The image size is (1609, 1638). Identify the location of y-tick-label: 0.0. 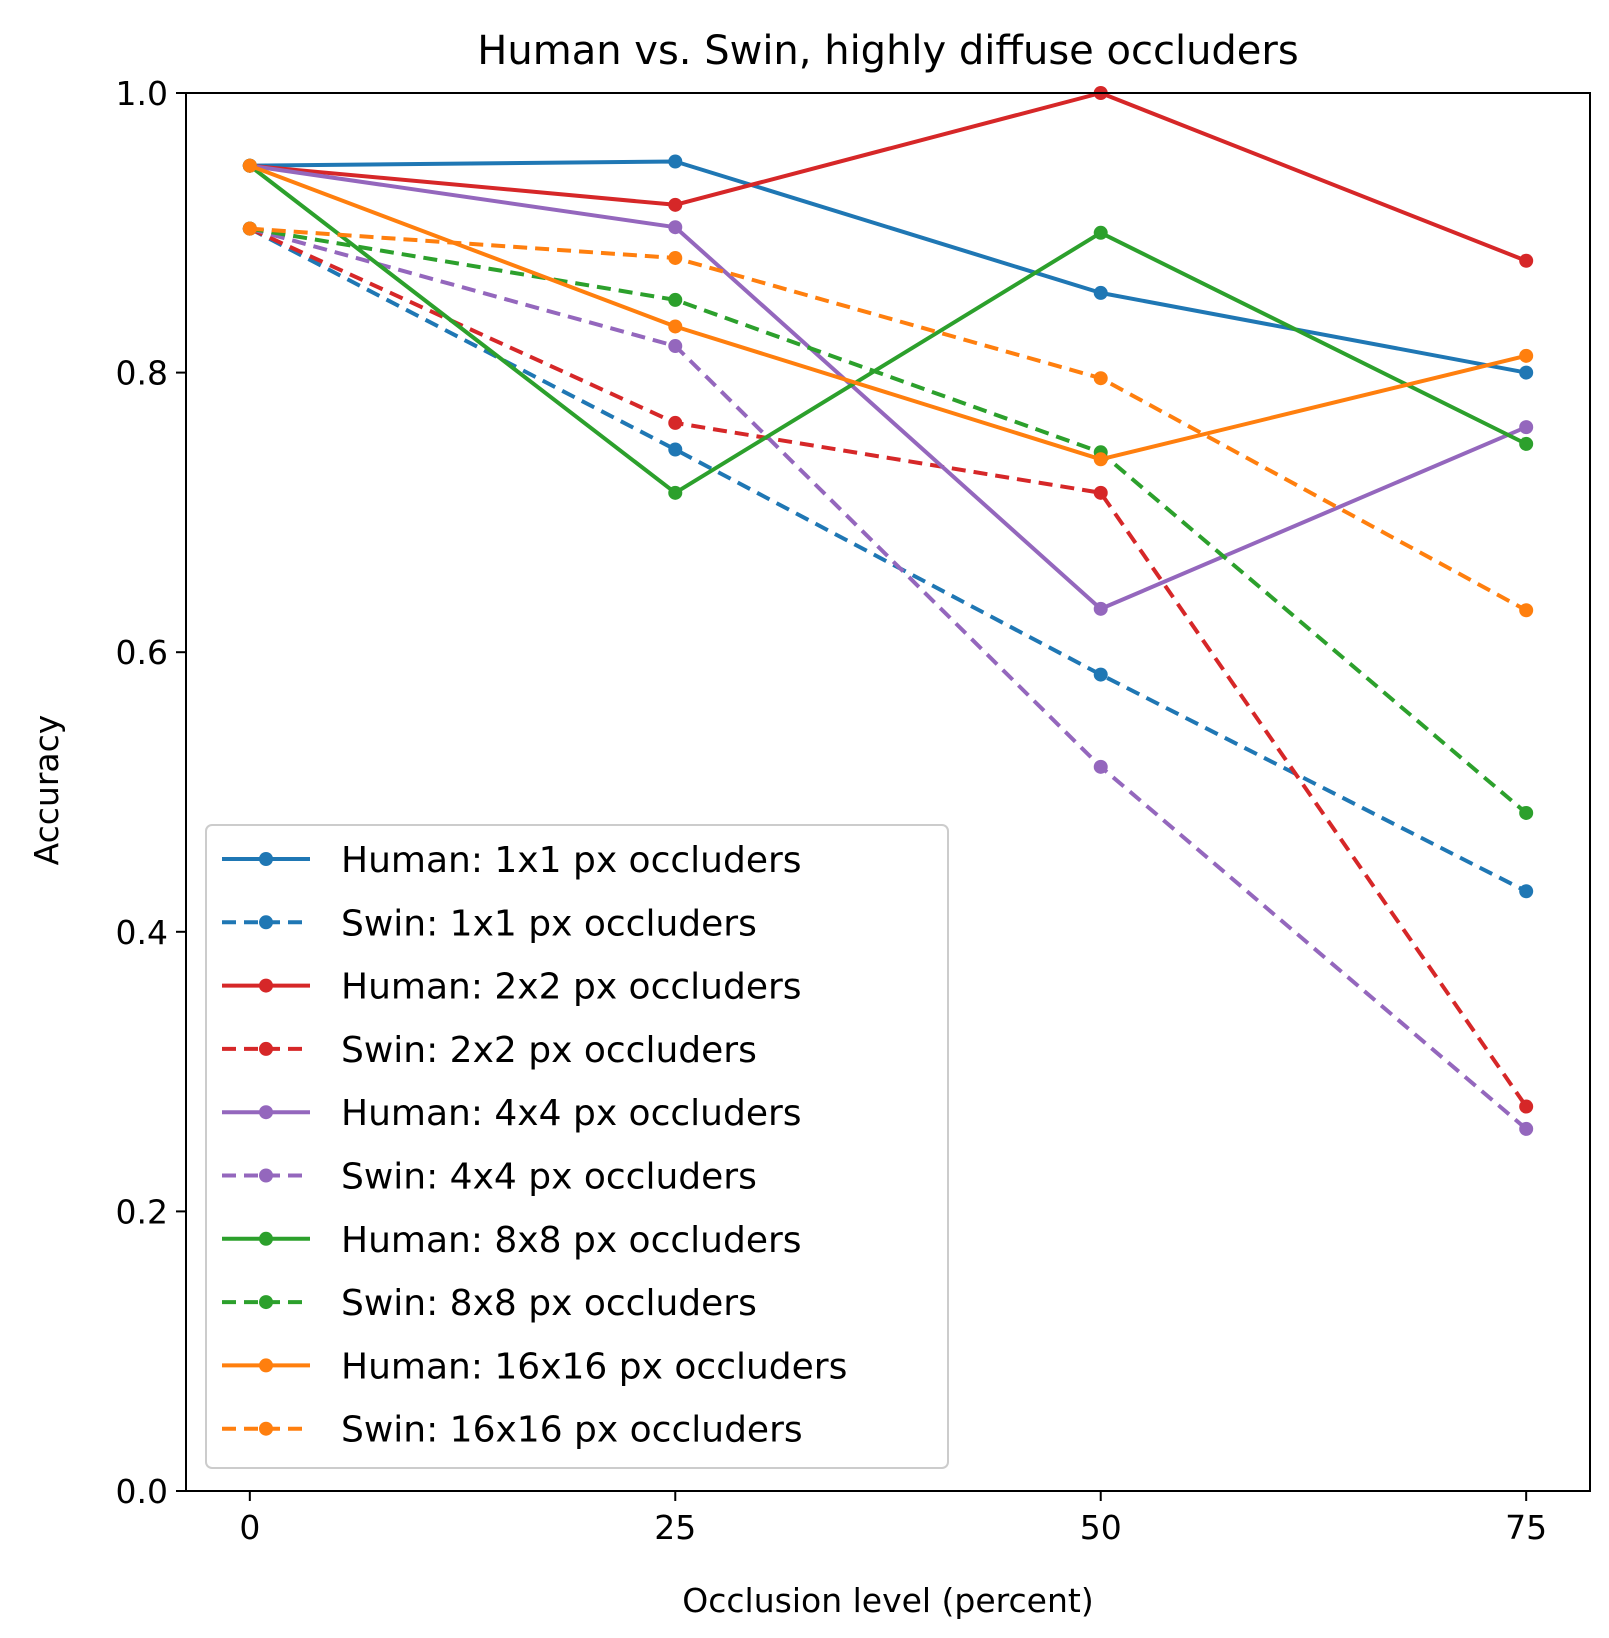
(142, 1491).